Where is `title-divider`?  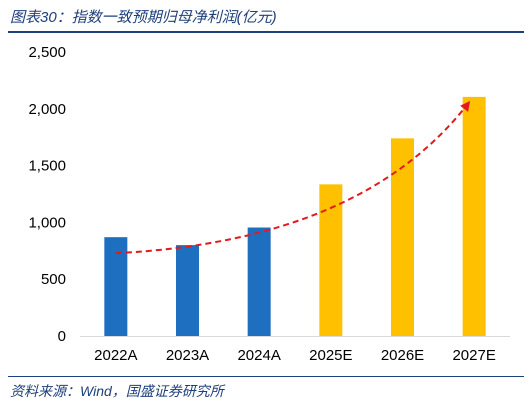
title-divider is located at coordinates (266, 32).